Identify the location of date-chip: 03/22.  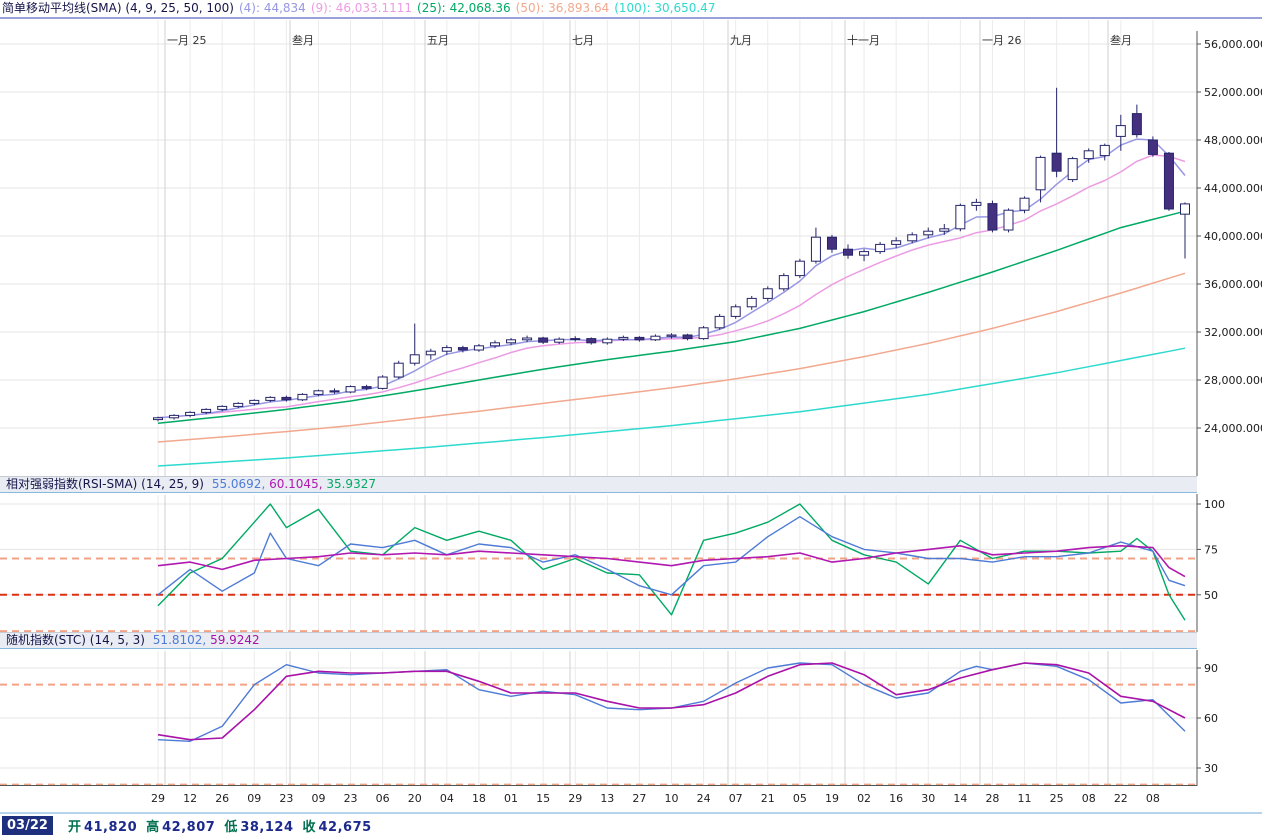
(27, 825).